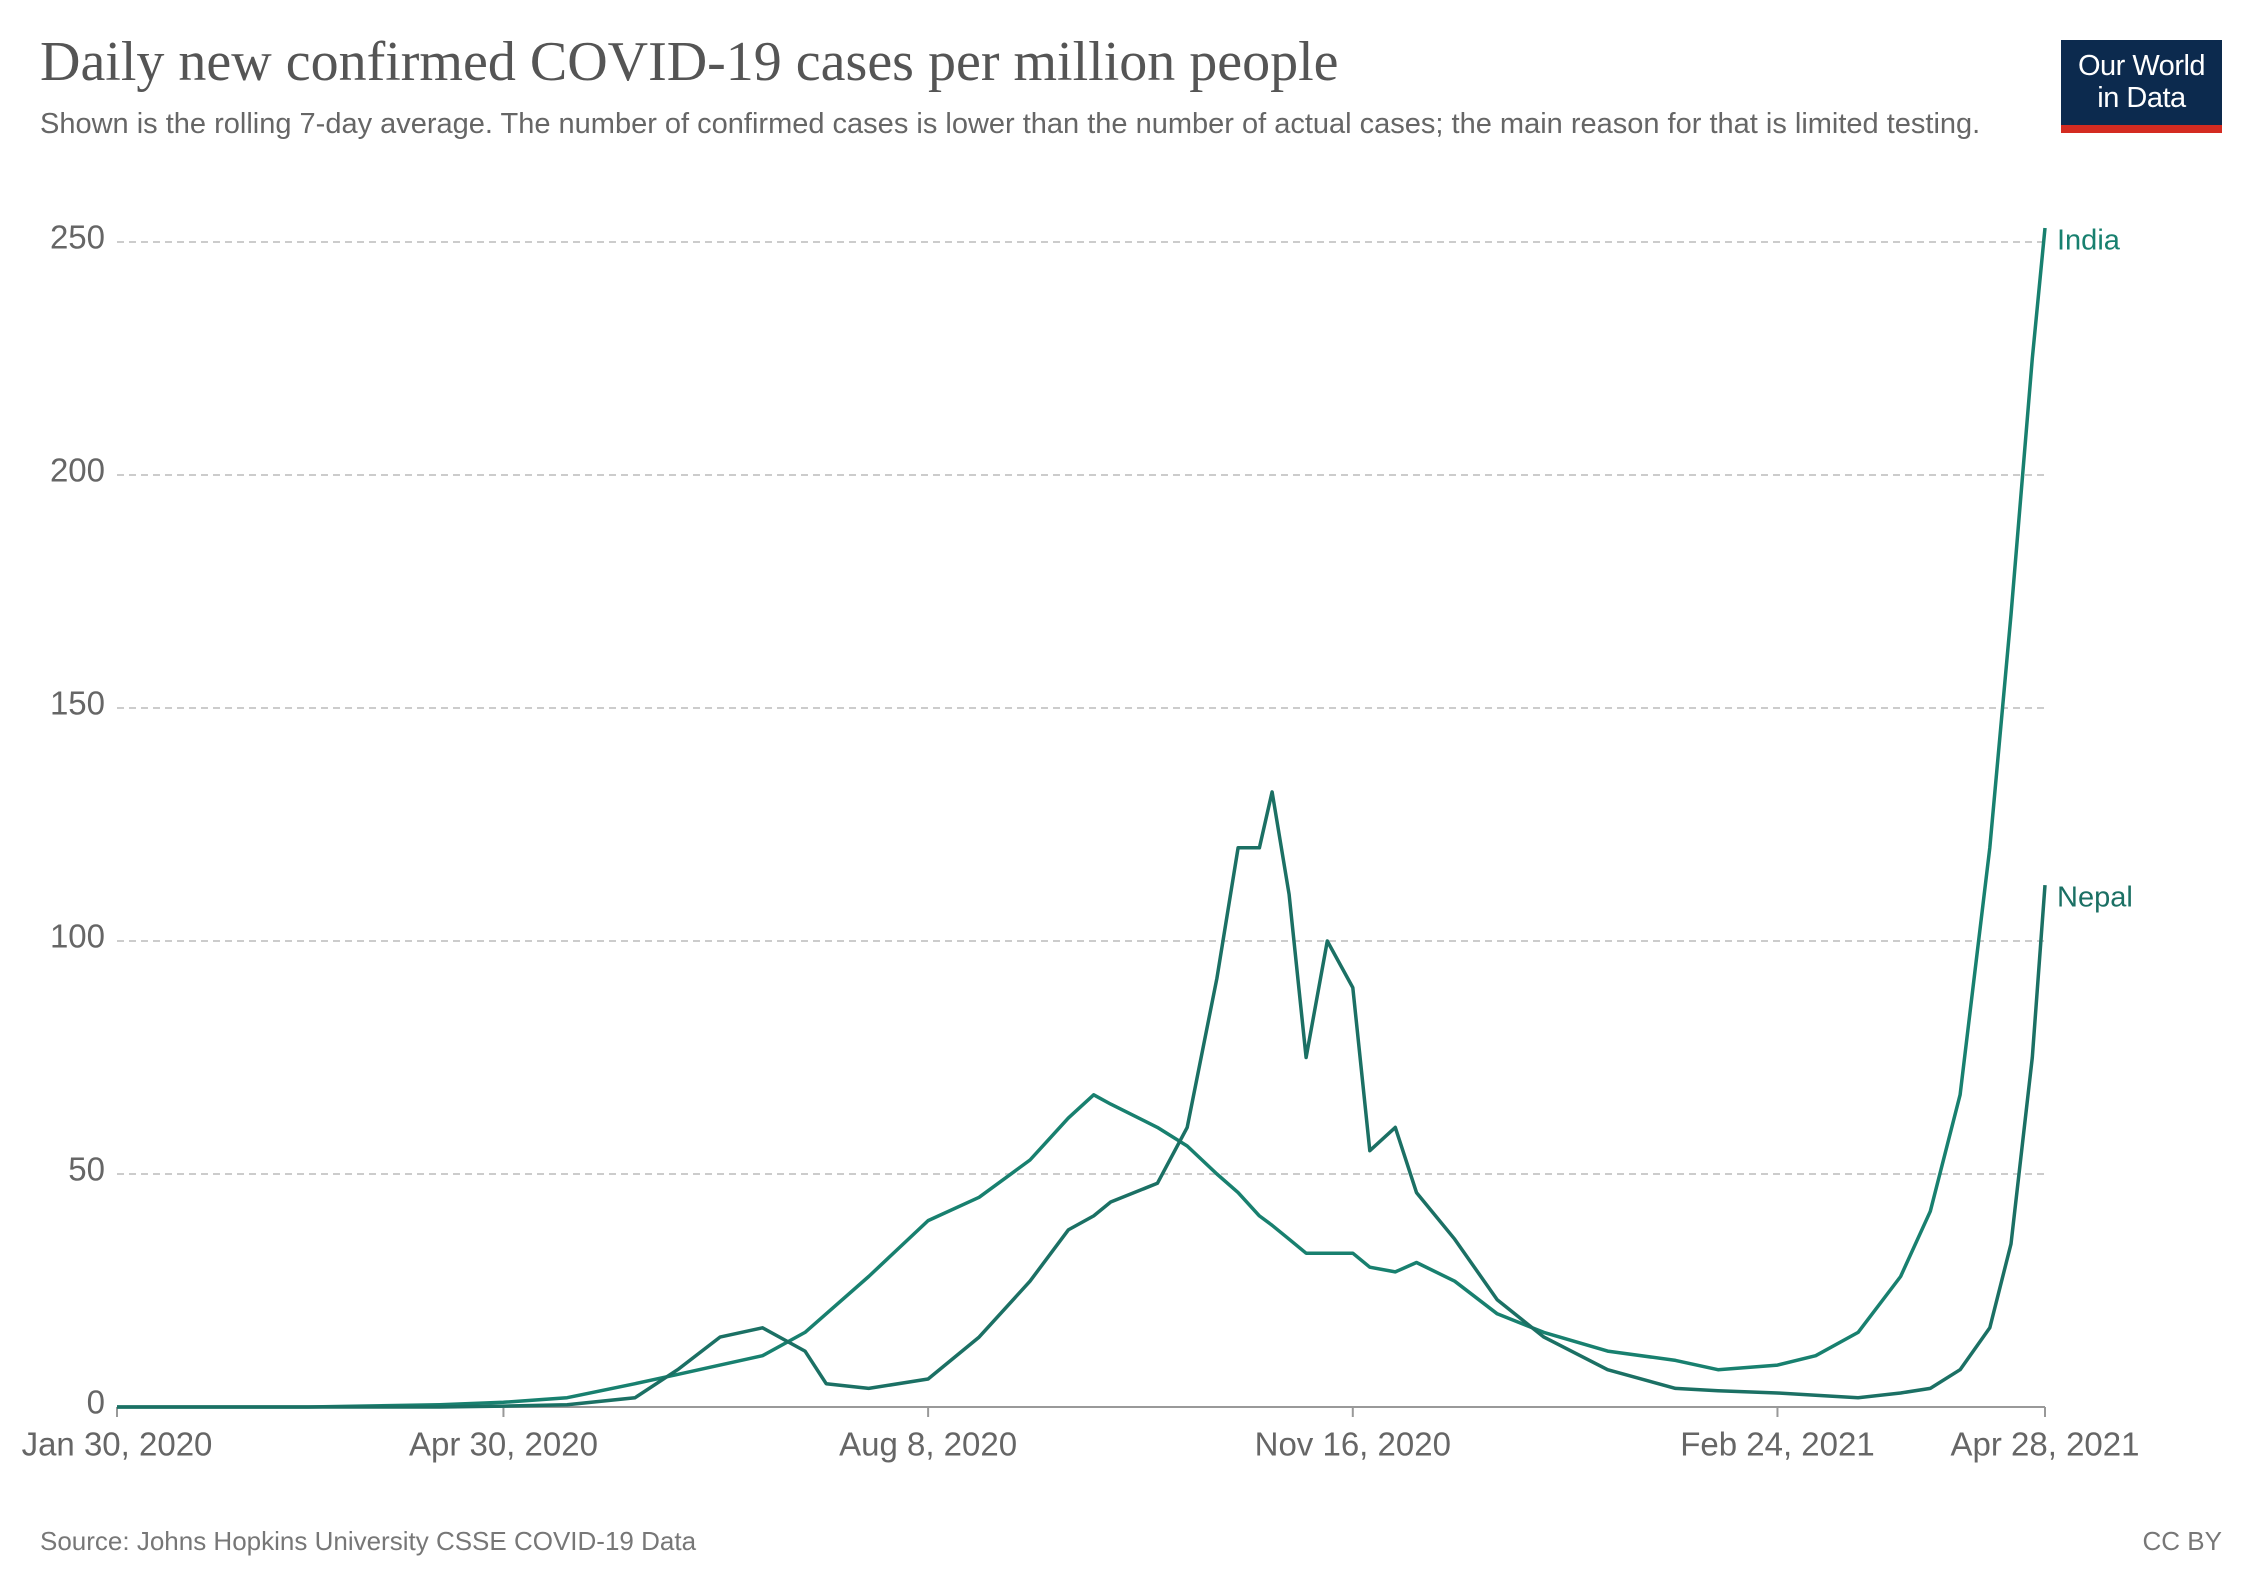  Describe the element at coordinates (2045, 1444) in the screenshot. I see `x-tick-label: Apr 28, 2021` at that location.